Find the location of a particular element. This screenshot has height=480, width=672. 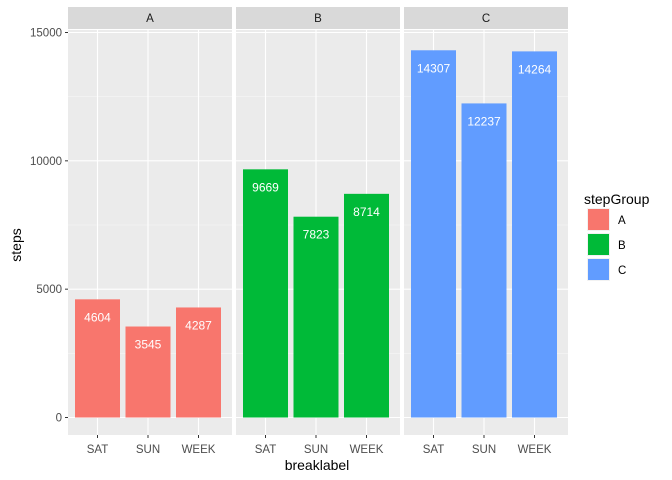

legend-label-b: B is located at coordinates (622, 246).